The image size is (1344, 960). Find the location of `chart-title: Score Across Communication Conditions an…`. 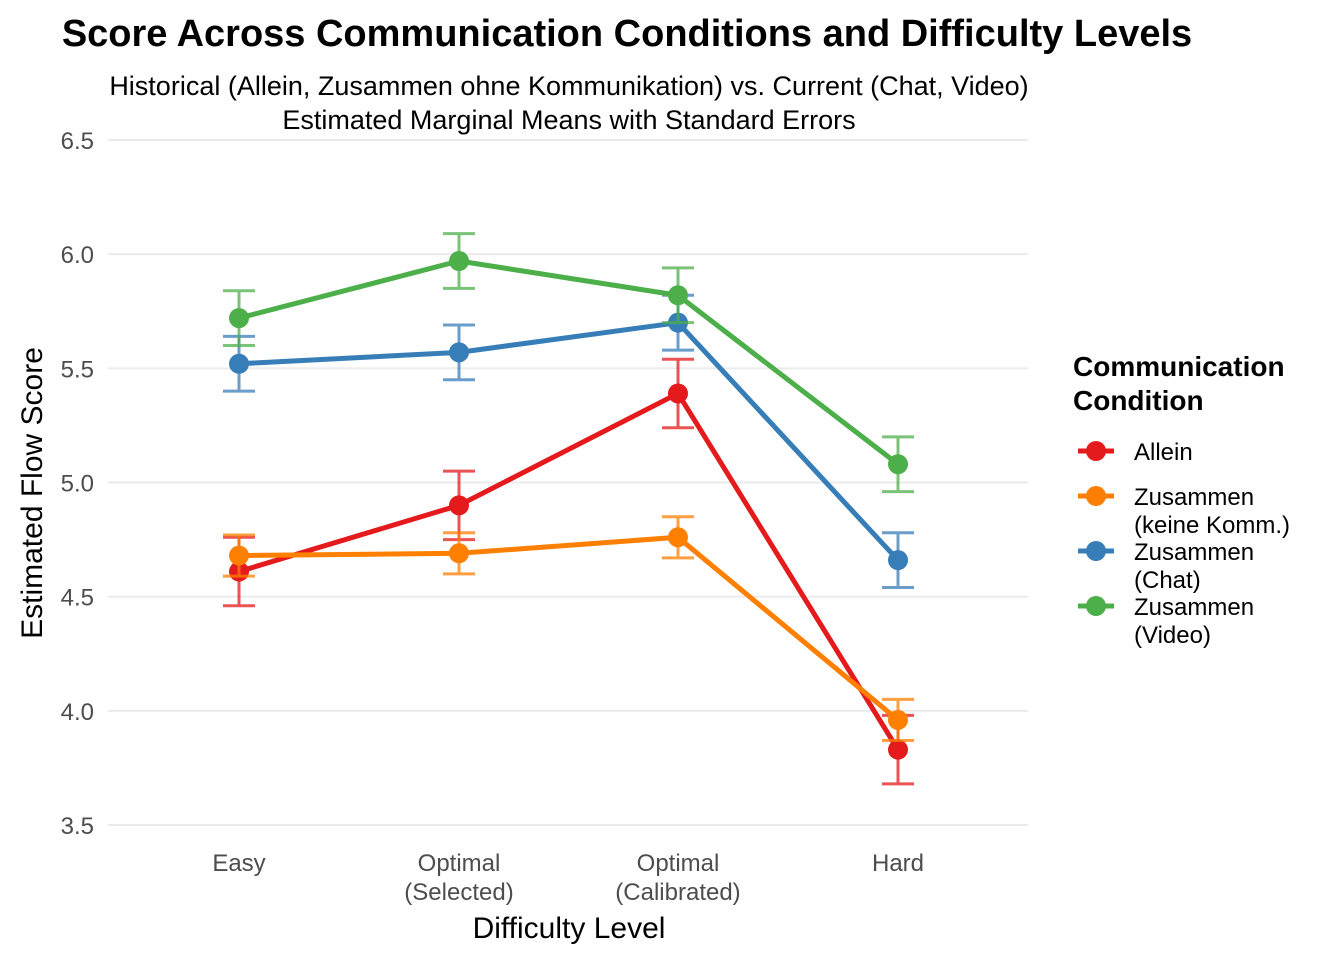

chart-title: Score Across Communication Conditions an… is located at coordinates (627, 34).